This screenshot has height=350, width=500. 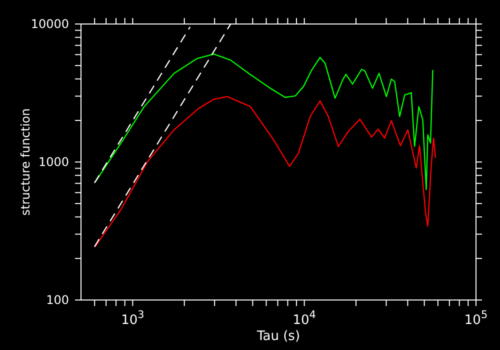 I want to click on x-axis-title: Tau (s), so click(x=278, y=336).